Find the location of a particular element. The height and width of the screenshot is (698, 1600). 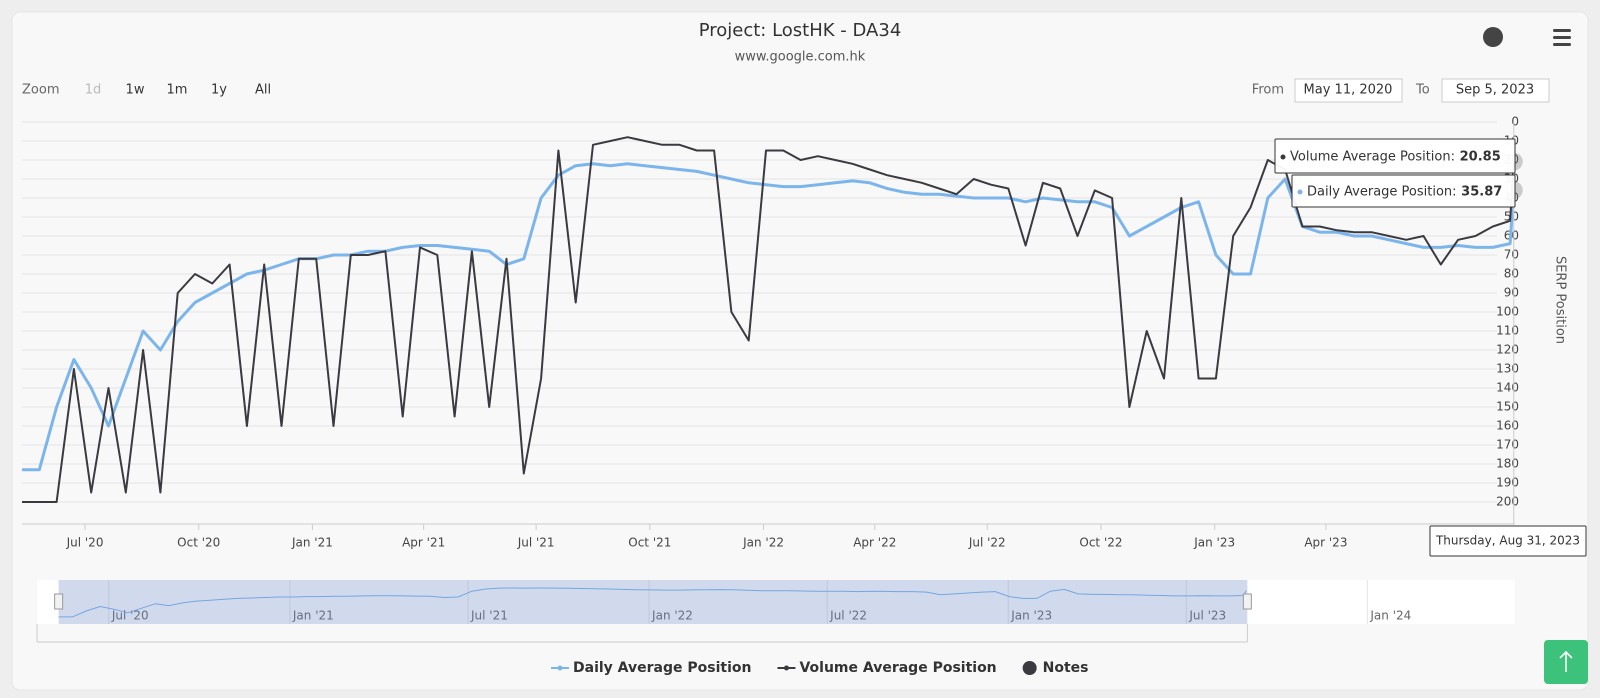

x-tick-label: Apr '21 is located at coordinates (423, 543).